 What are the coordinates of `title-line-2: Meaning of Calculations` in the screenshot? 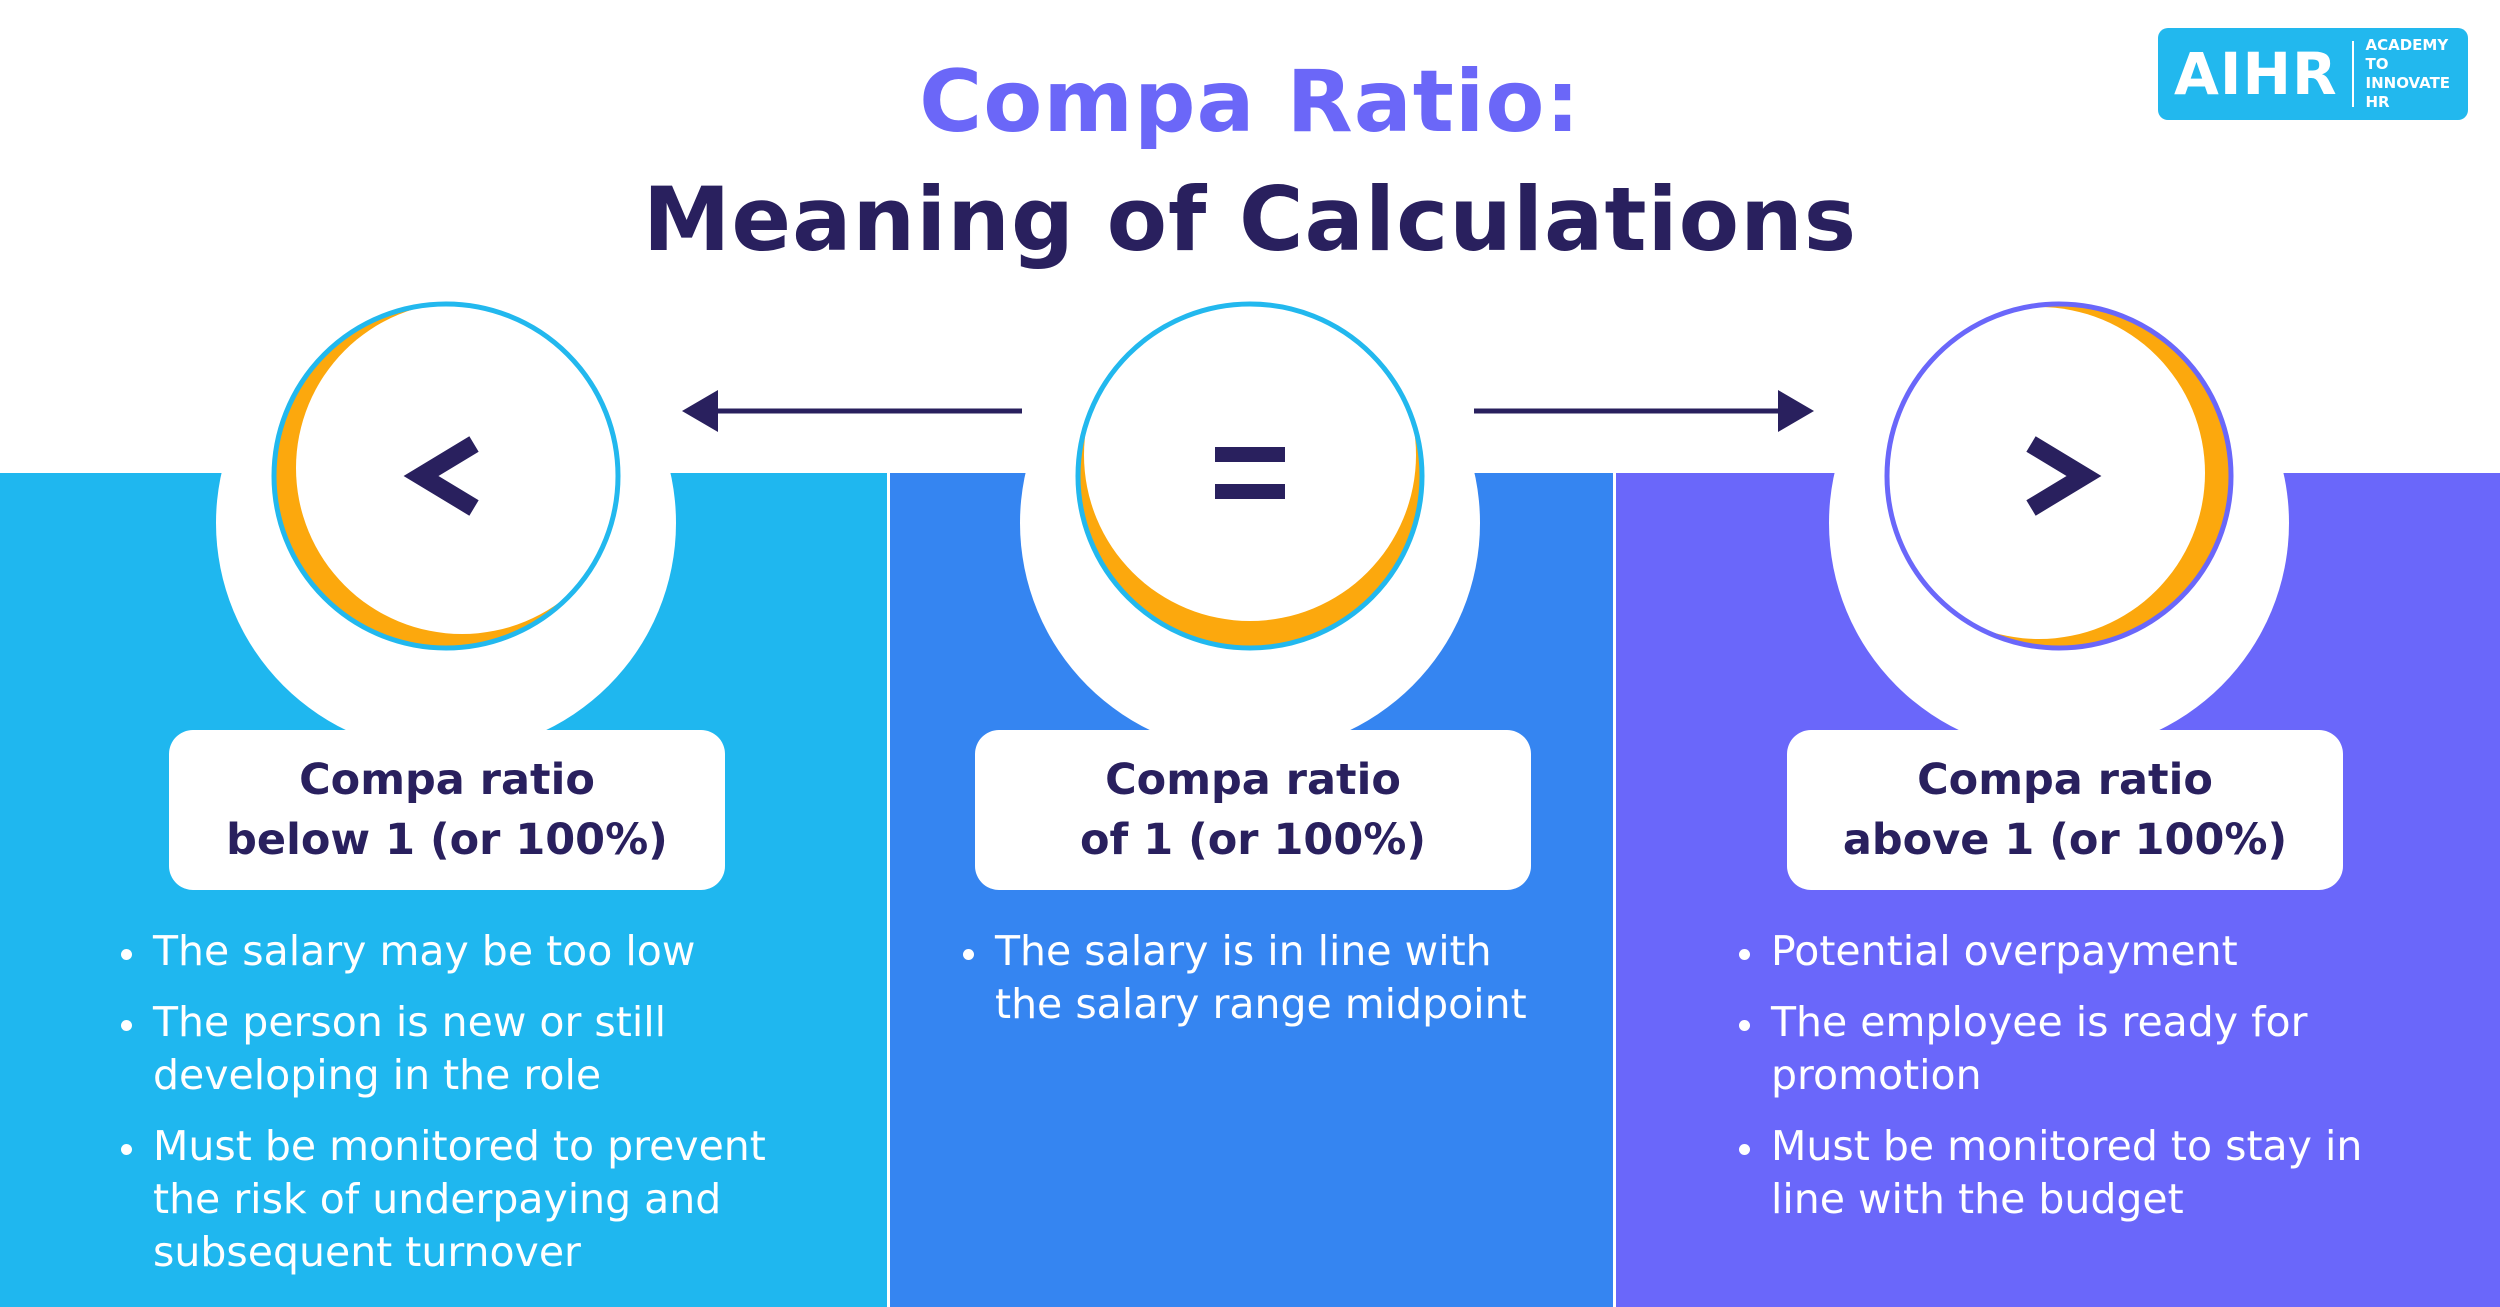 It's located at (1250, 219).